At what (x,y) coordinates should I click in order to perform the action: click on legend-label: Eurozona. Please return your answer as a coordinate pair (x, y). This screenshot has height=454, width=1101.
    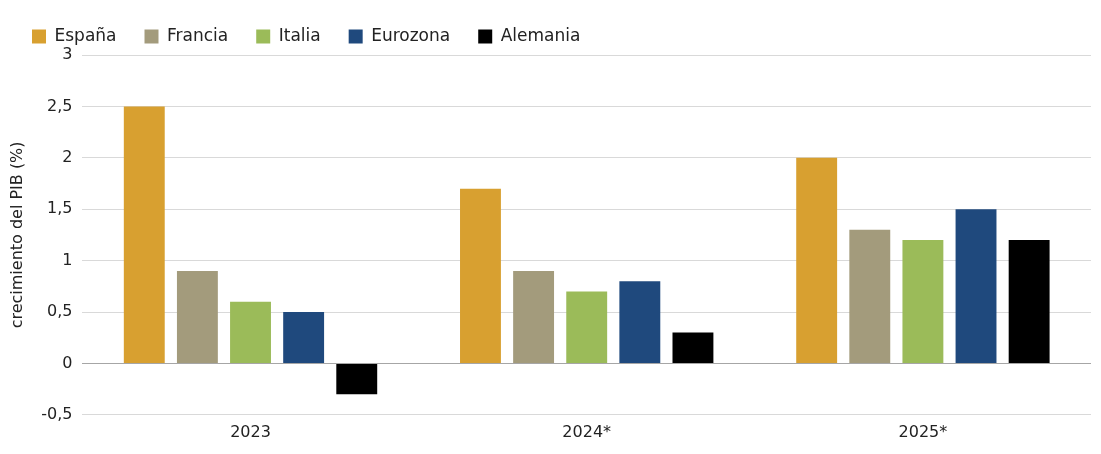
    Looking at the image, I should click on (411, 34).